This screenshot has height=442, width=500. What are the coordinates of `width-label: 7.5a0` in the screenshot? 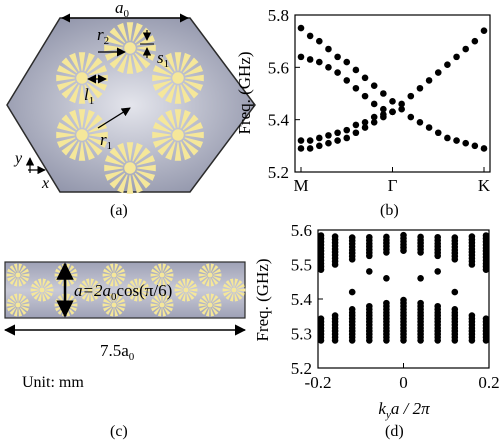 It's located at (117, 352).